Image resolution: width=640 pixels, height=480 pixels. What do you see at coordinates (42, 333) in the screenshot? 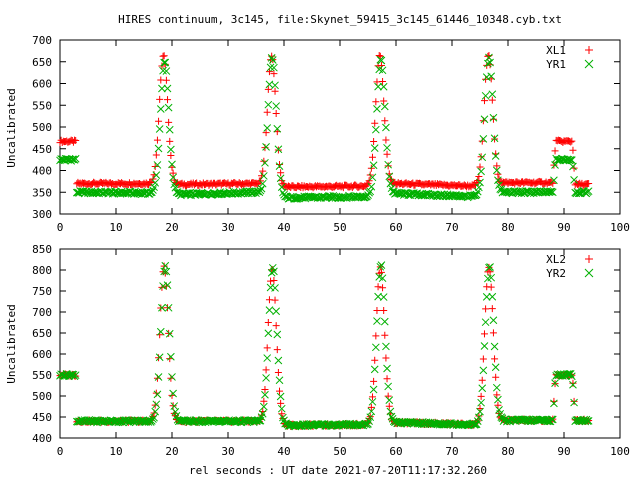
I see `y-tick-label: 650` at bounding box center [42, 333].